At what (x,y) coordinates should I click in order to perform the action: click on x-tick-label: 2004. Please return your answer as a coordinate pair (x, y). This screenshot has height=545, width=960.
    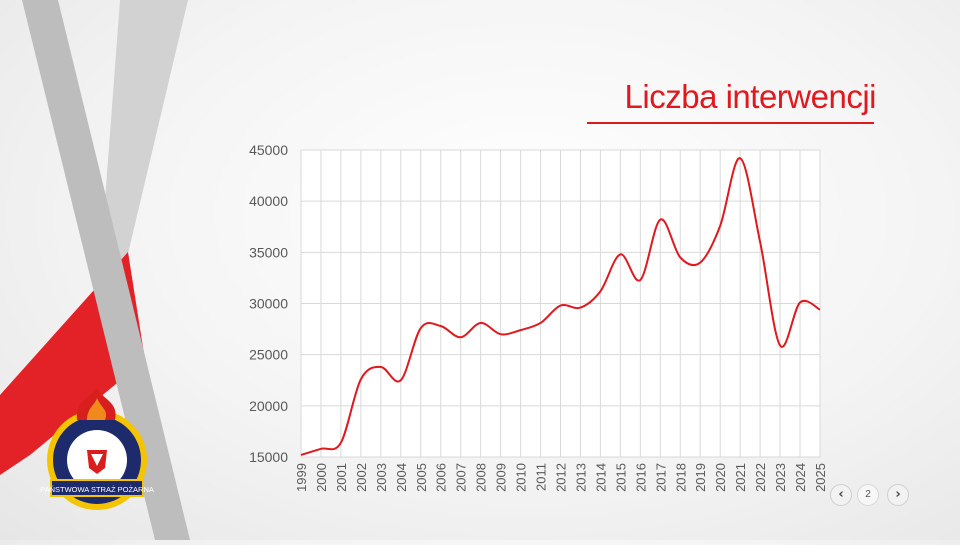
    Looking at the image, I should click on (401, 477).